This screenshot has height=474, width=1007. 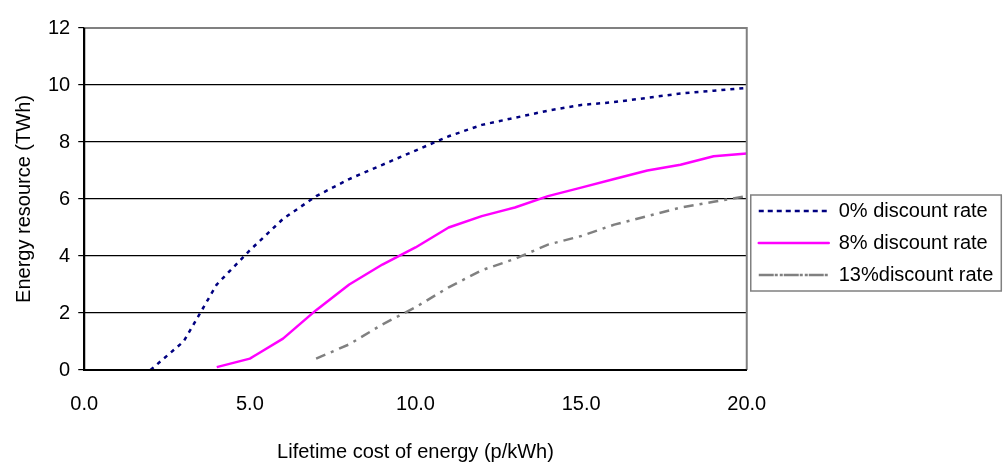 I want to click on y-axis-title: Energy resource (TWh), so click(x=22, y=199).